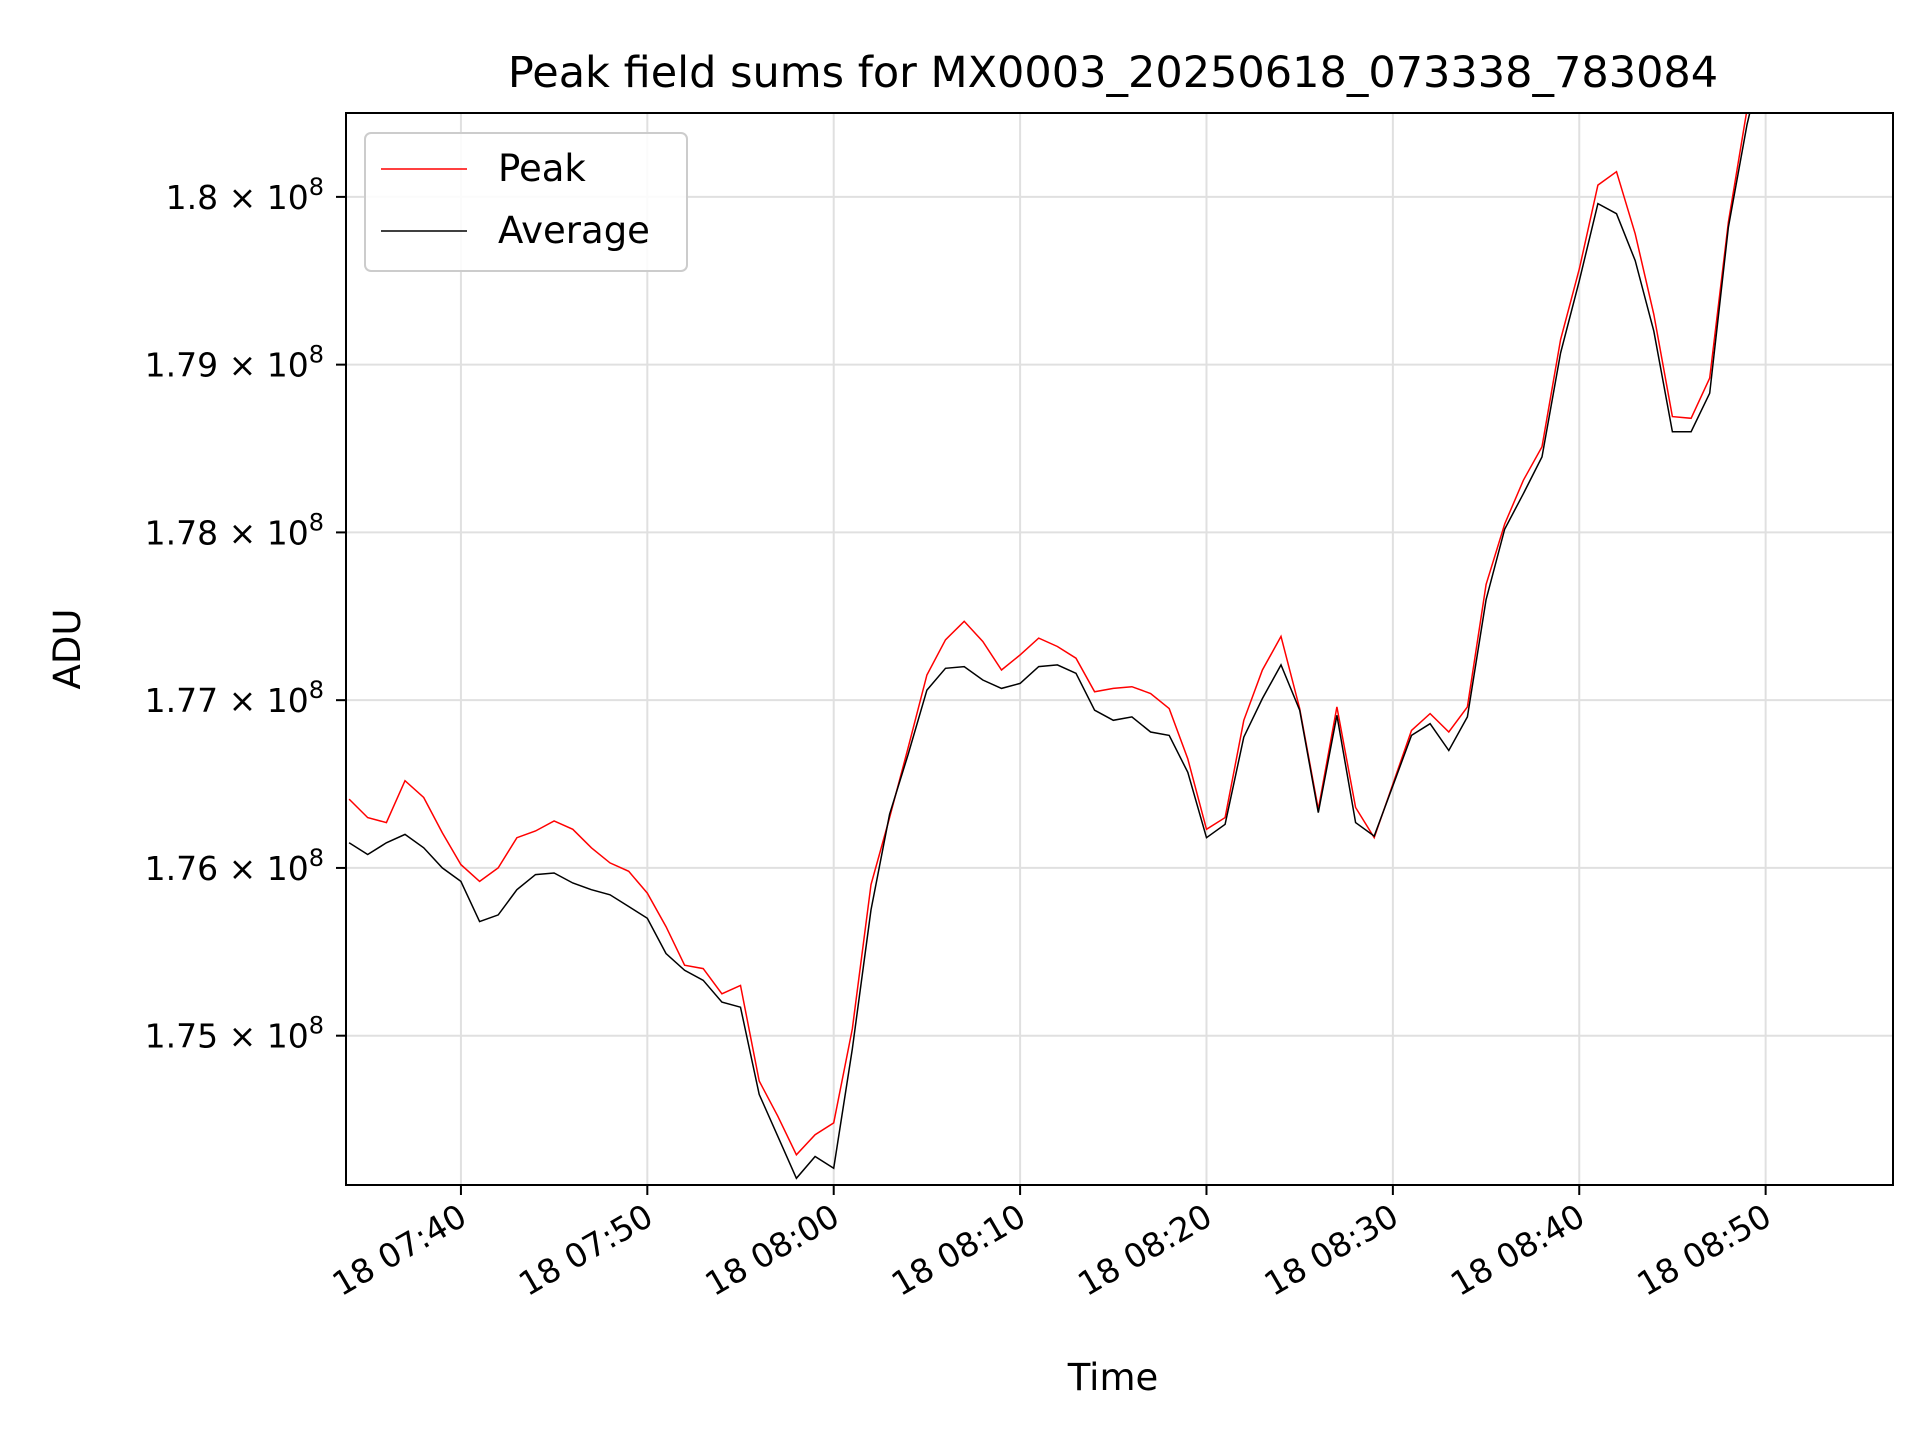 The image size is (1920, 1440). What do you see at coordinates (574, 230) in the screenshot?
I see `legend-label-average: Average` at bounding box center [574, 230].